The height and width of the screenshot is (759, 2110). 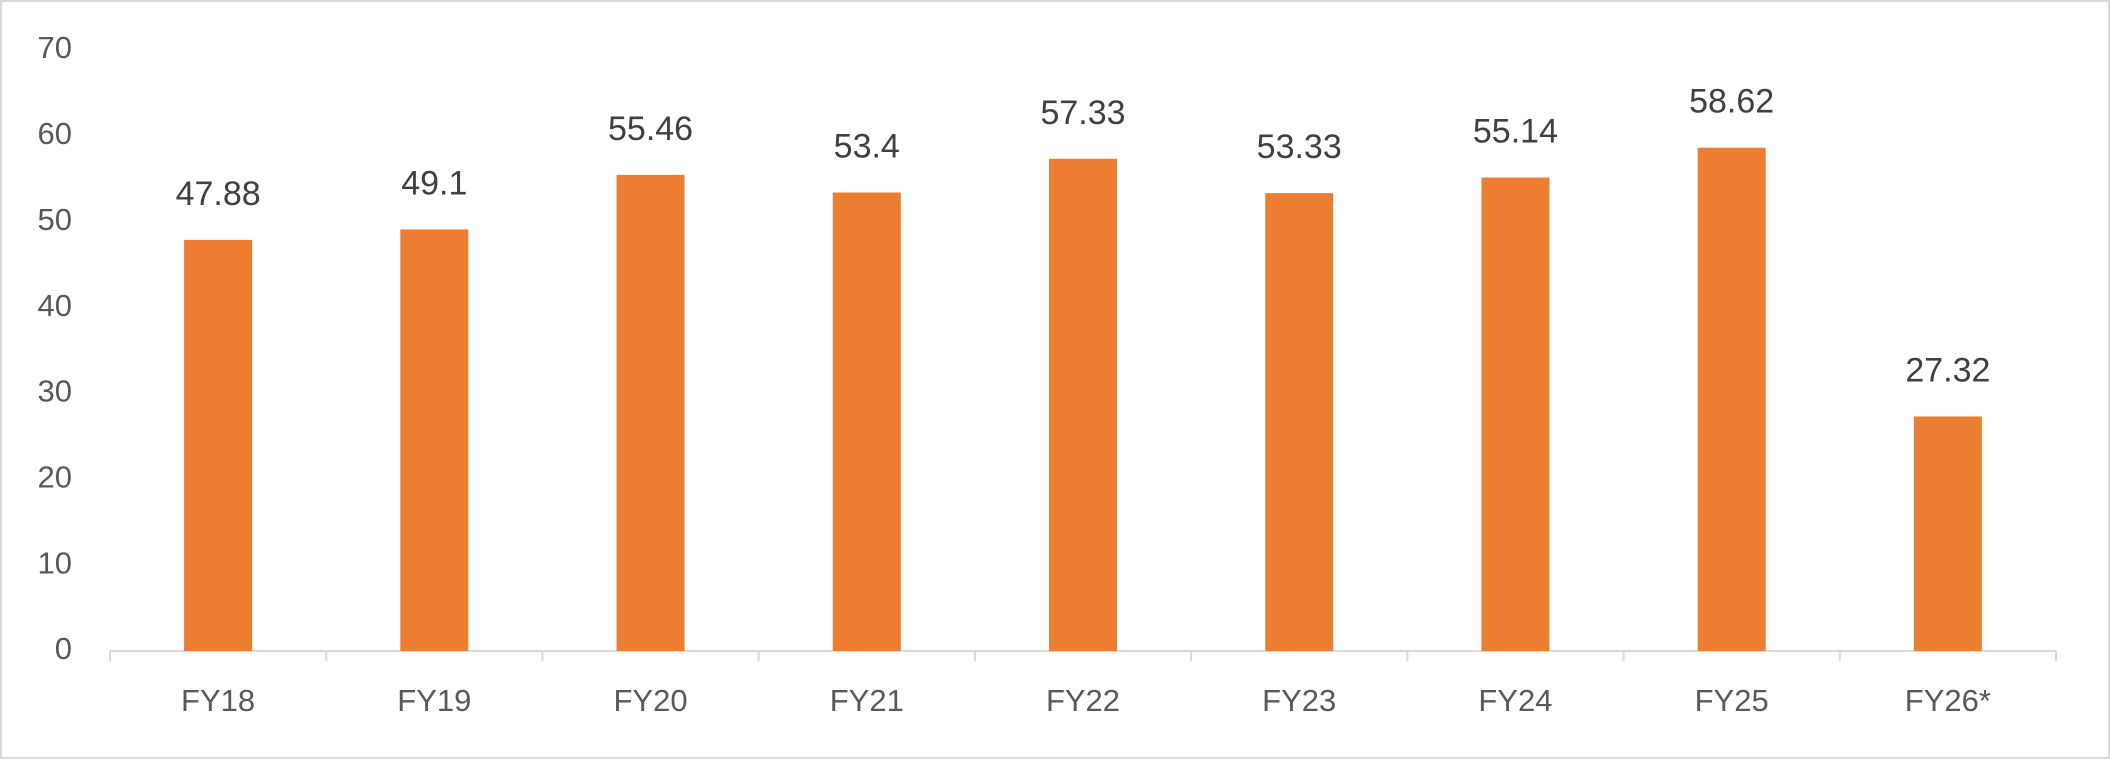 I want to click on data-label: 49.1, so click(x=434, y=183).